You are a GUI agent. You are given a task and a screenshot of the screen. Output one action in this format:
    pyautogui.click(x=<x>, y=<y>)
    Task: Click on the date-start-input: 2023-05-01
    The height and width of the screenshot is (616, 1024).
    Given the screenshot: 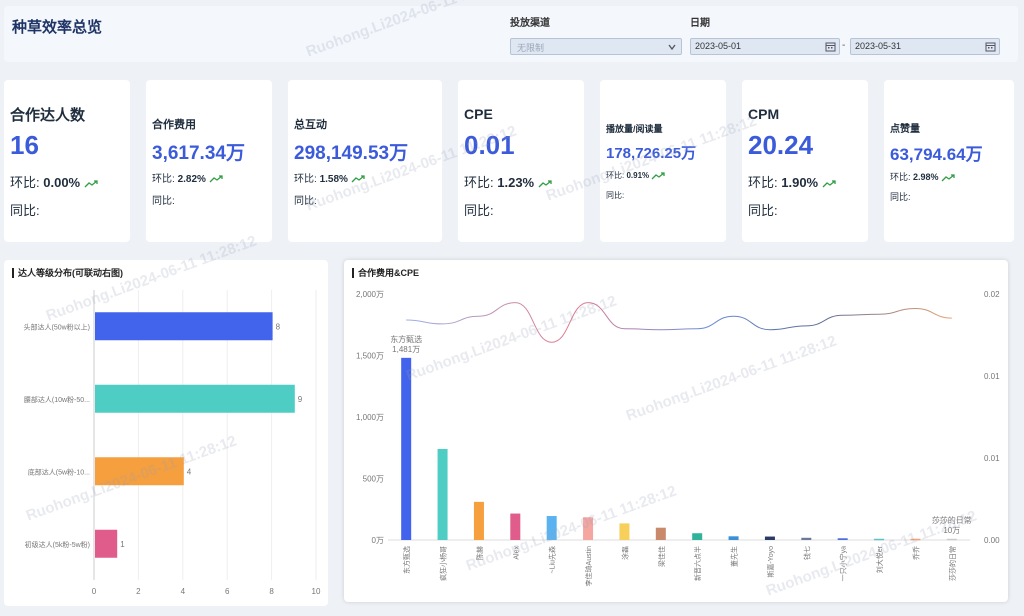 What is the action you would take?
    pyautogui.click(x=765, y=46)
    